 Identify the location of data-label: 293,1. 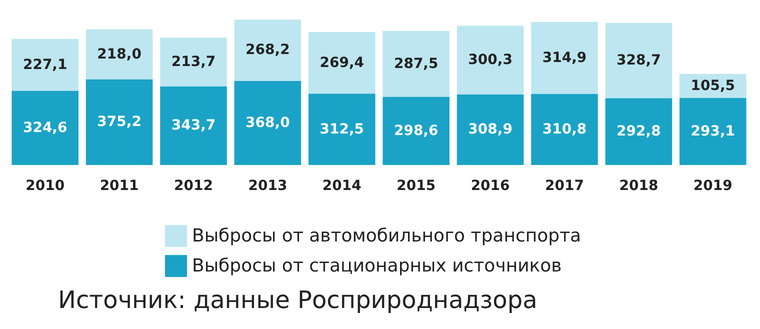
(713, 132).